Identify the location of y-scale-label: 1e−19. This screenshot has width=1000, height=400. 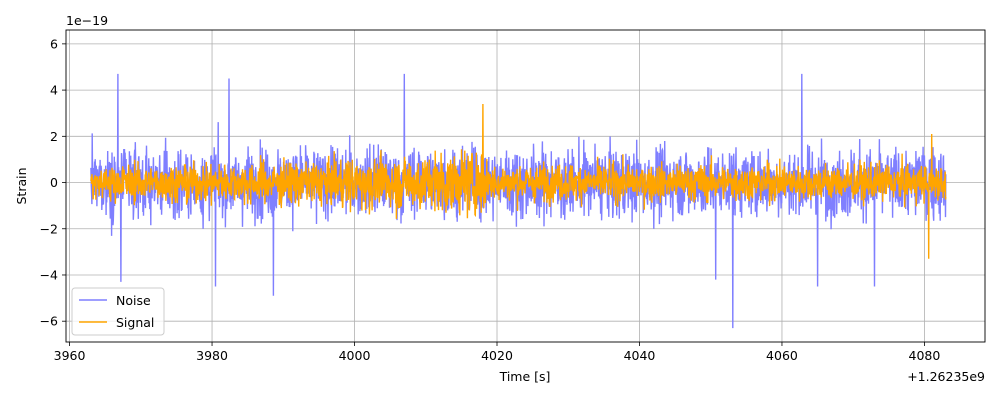
(87, 20).